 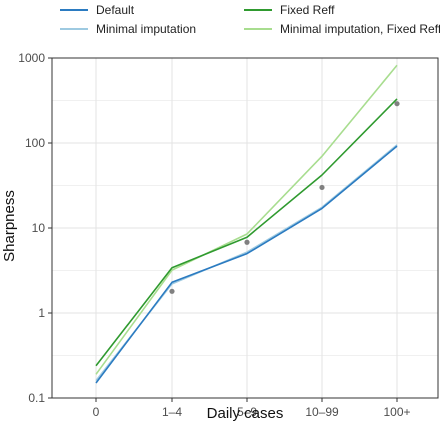 I want to click on y-tick-label: 0.1, so click(x=36, y=398).